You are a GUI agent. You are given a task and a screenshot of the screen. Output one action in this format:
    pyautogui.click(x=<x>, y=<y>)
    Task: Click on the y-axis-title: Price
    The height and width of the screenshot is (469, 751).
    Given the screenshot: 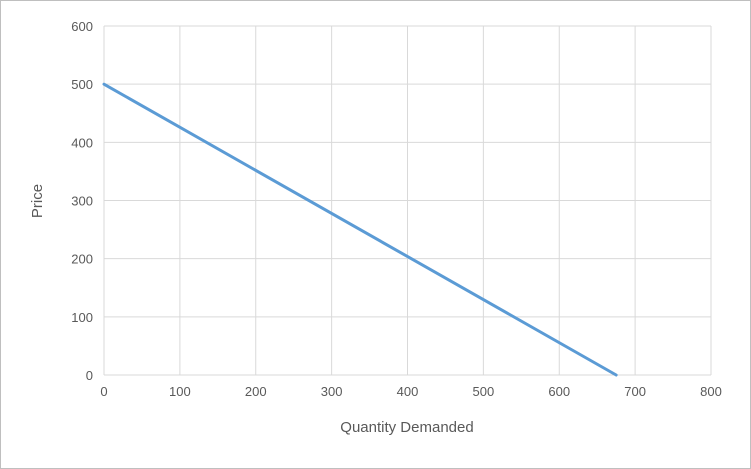 What is the action you would take?
    pyautogui.click(x=37, y=201)
    